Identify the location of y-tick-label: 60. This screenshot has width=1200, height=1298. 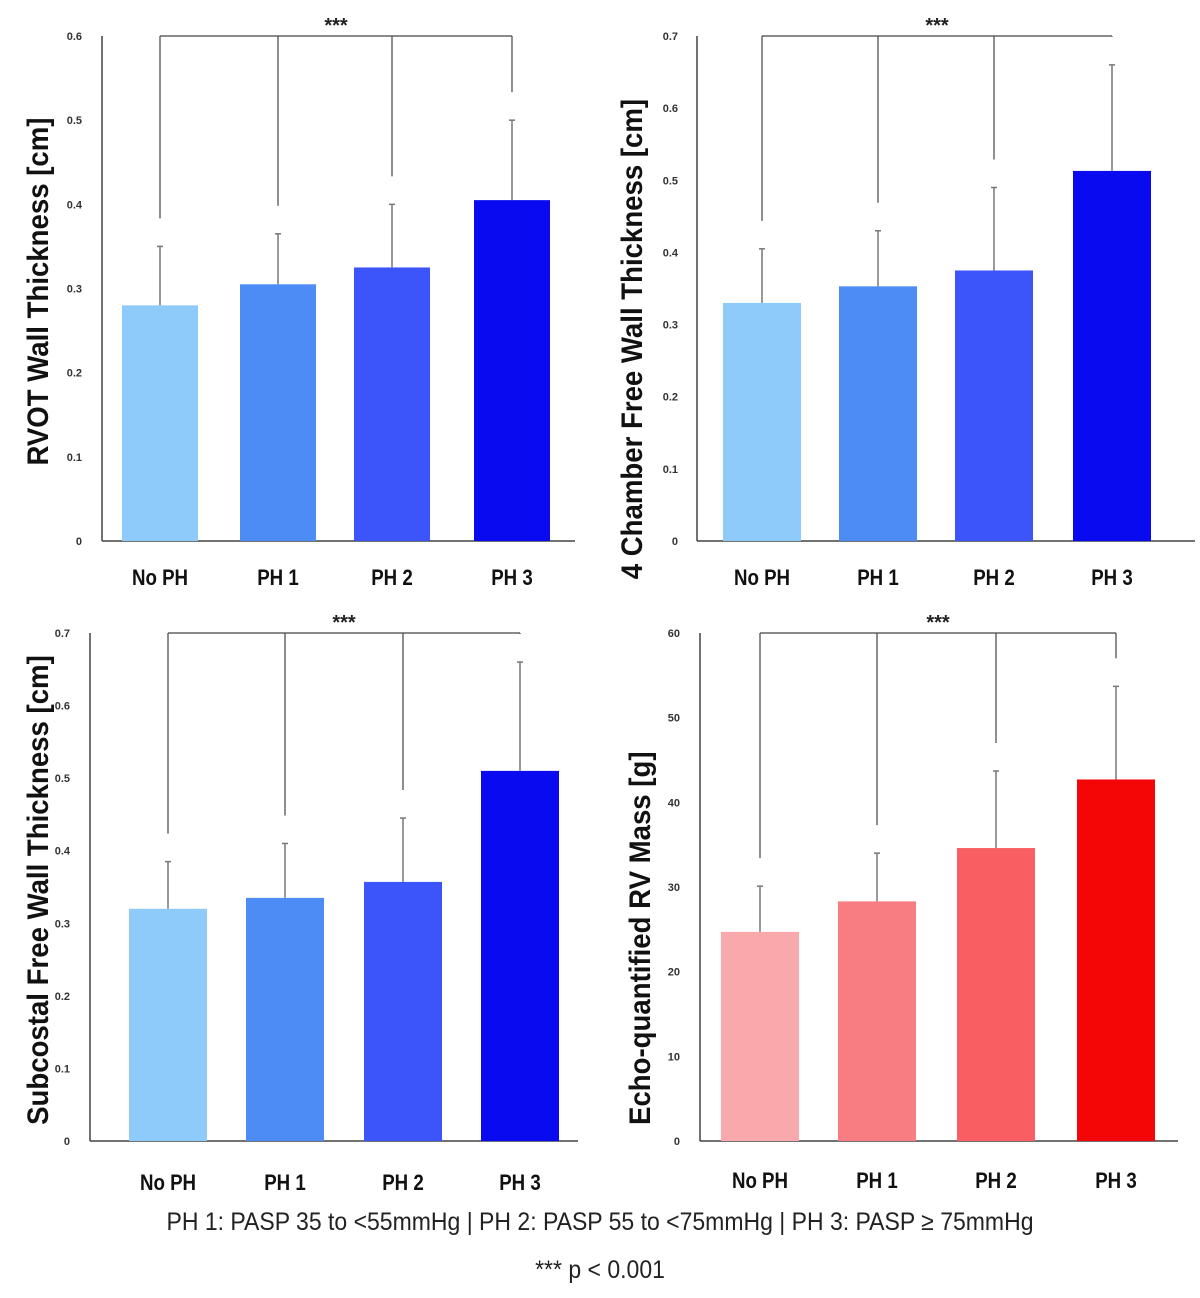
(674, 634).